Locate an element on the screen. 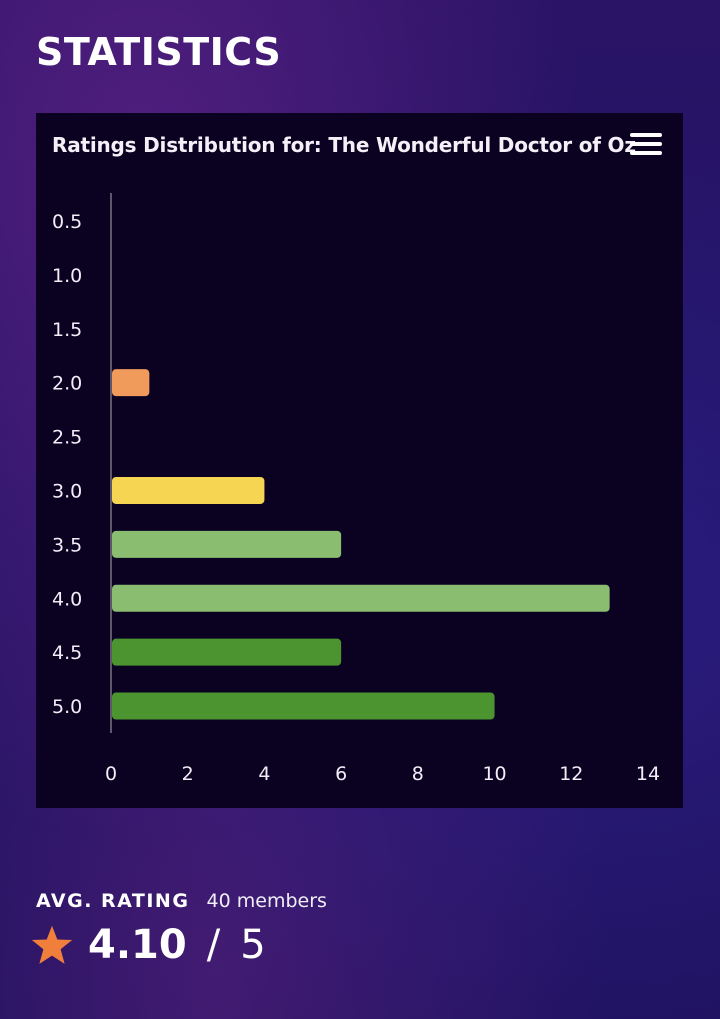 The width and height of the screenshot is (720, 1019). rating-summary-labels: AVG. RATING 40 members is located at coordinates (181, 901).